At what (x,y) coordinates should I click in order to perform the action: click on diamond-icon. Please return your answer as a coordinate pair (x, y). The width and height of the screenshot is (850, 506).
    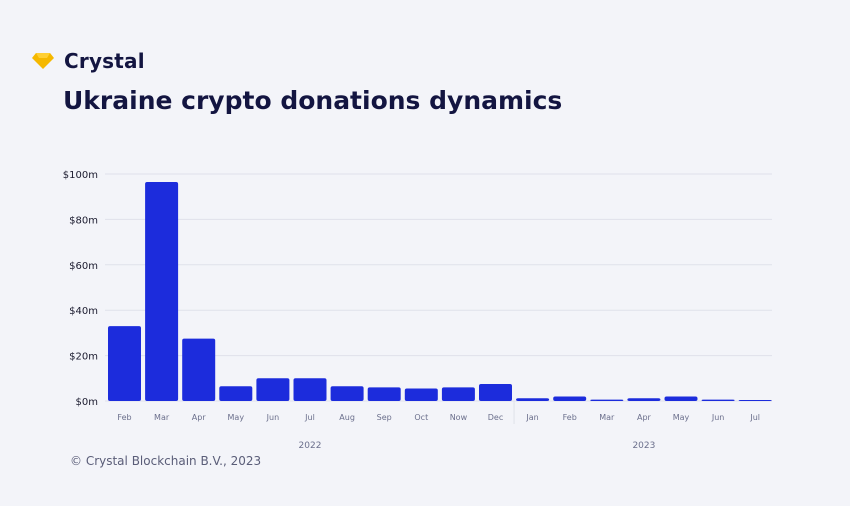
    Looking at the image, I should click on (43, 61).